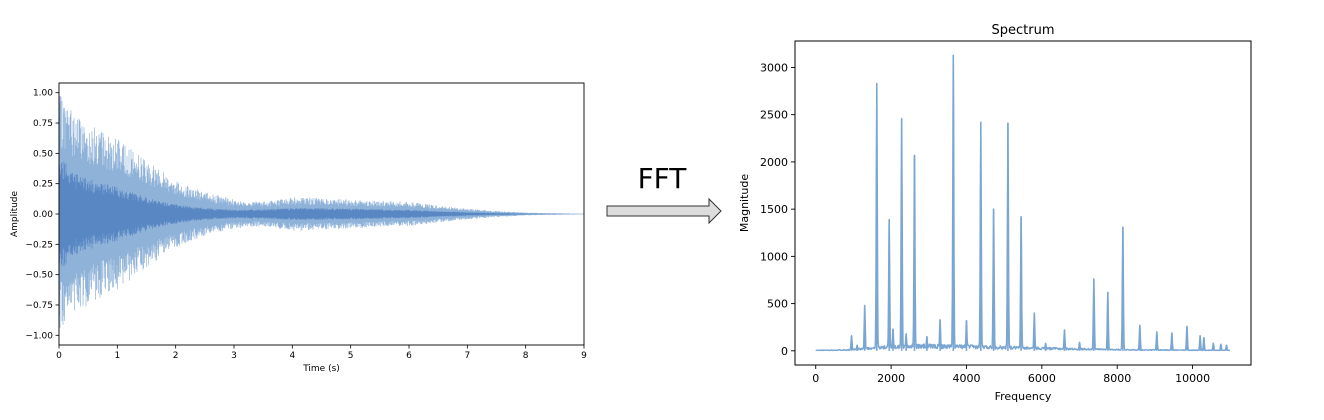 The image size is (1324, 420). Describe the element at coordinates (777, 304) in the screenshot. I see `y-tick-label: 500` at that location.